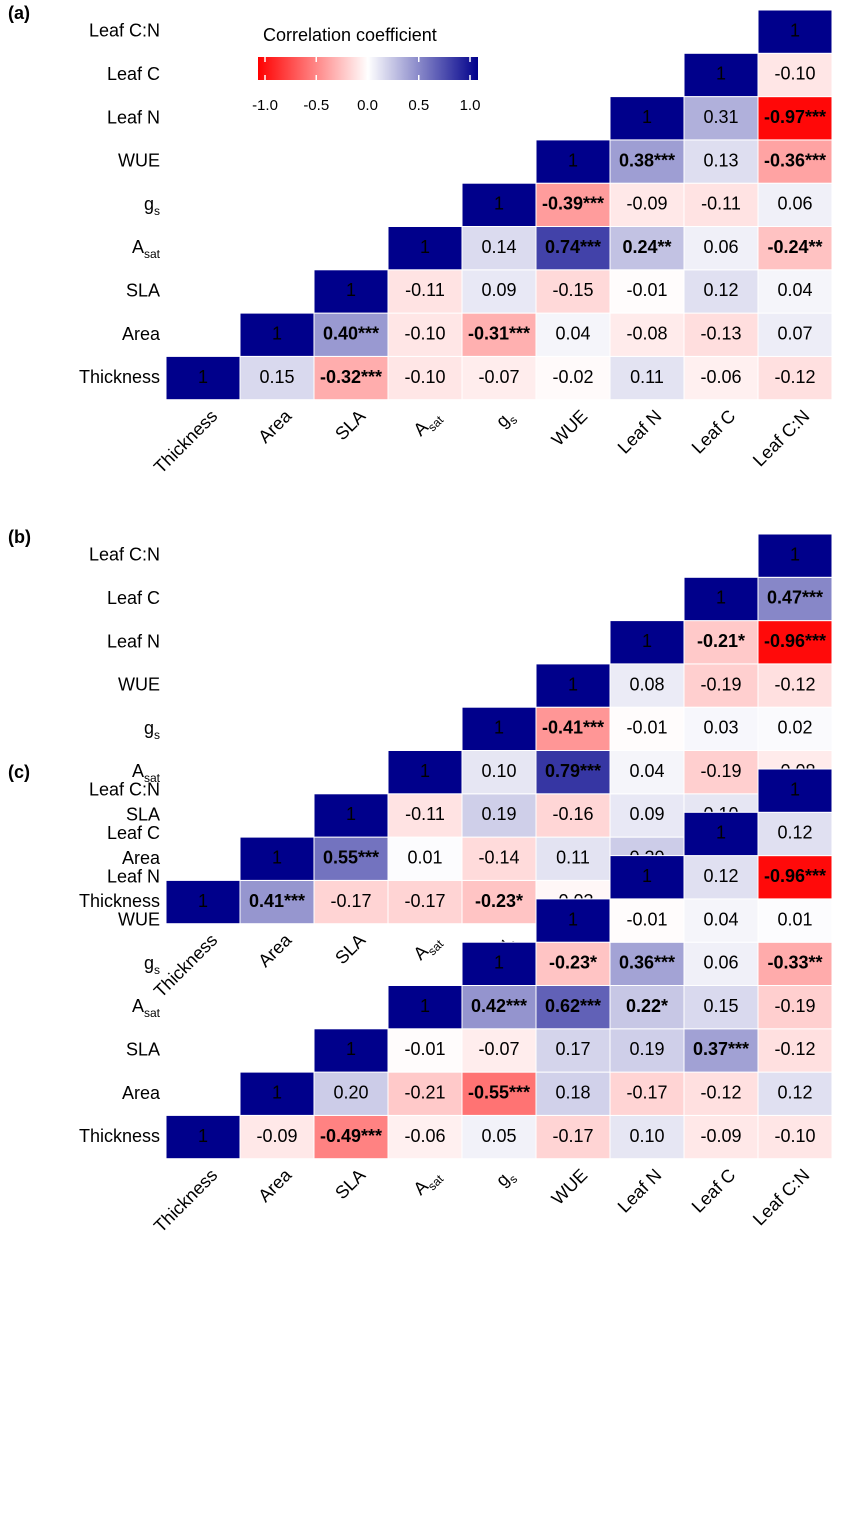 The height and width of the screenshot is (1537, 847). I want to click on cell-label: 0.07, so click(794, 334).